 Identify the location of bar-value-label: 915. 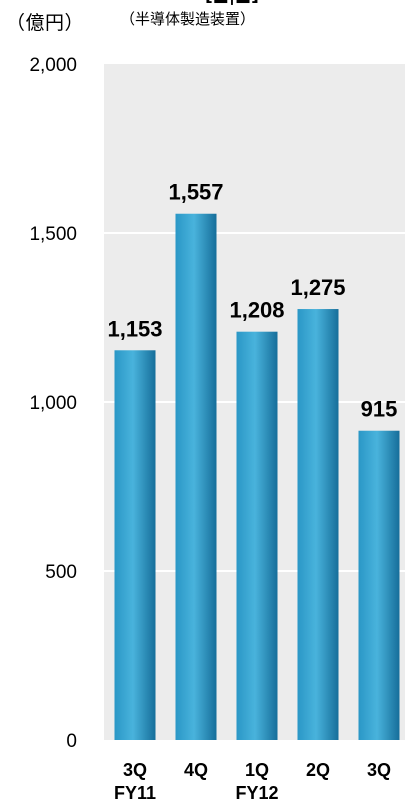
(379, 409).